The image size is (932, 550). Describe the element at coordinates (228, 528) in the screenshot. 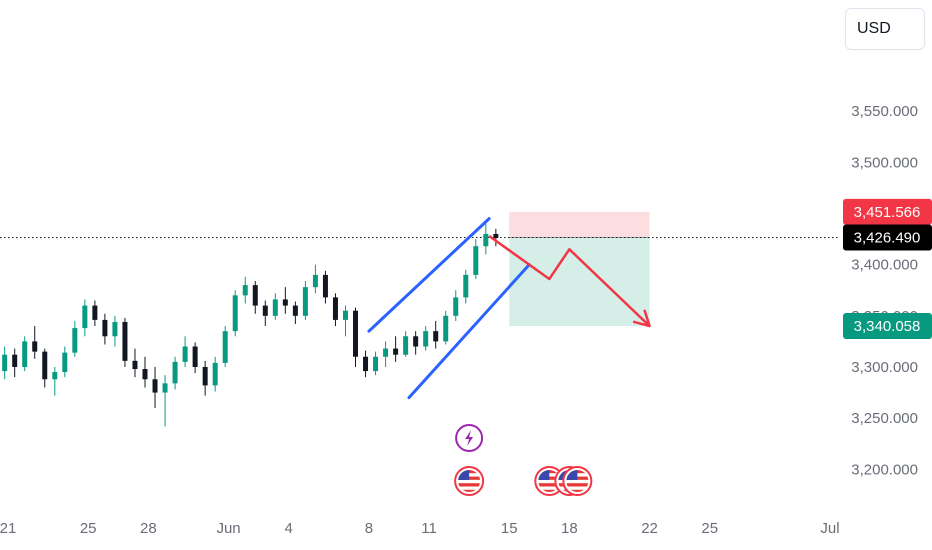

I see `time-tick-label: Jun` at that location.